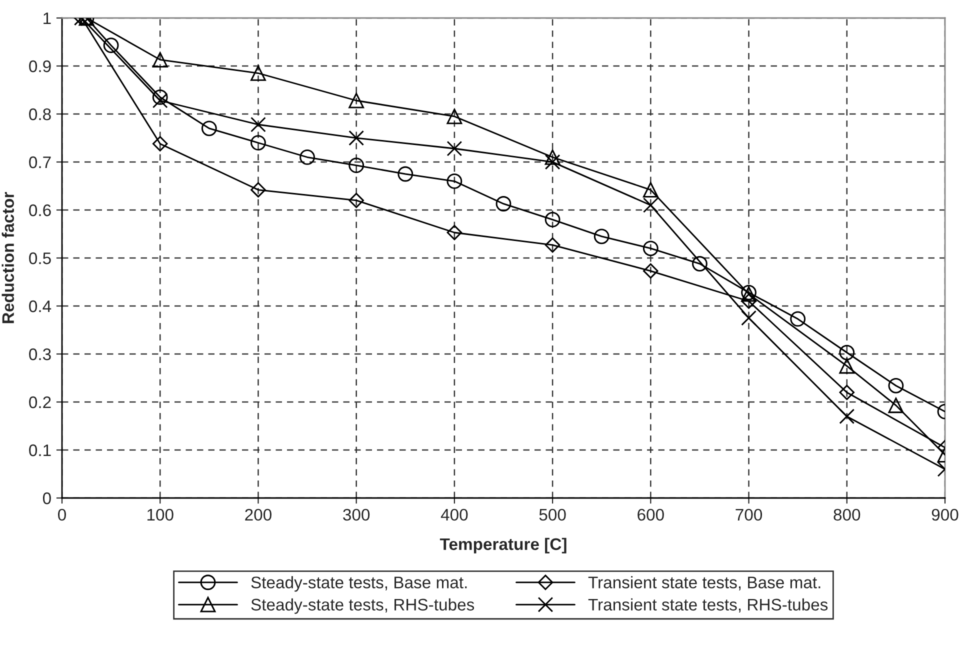  Describe the element at coordinates (552, 514) in the screenshot. I see `x-tick-label: 500` at that location.